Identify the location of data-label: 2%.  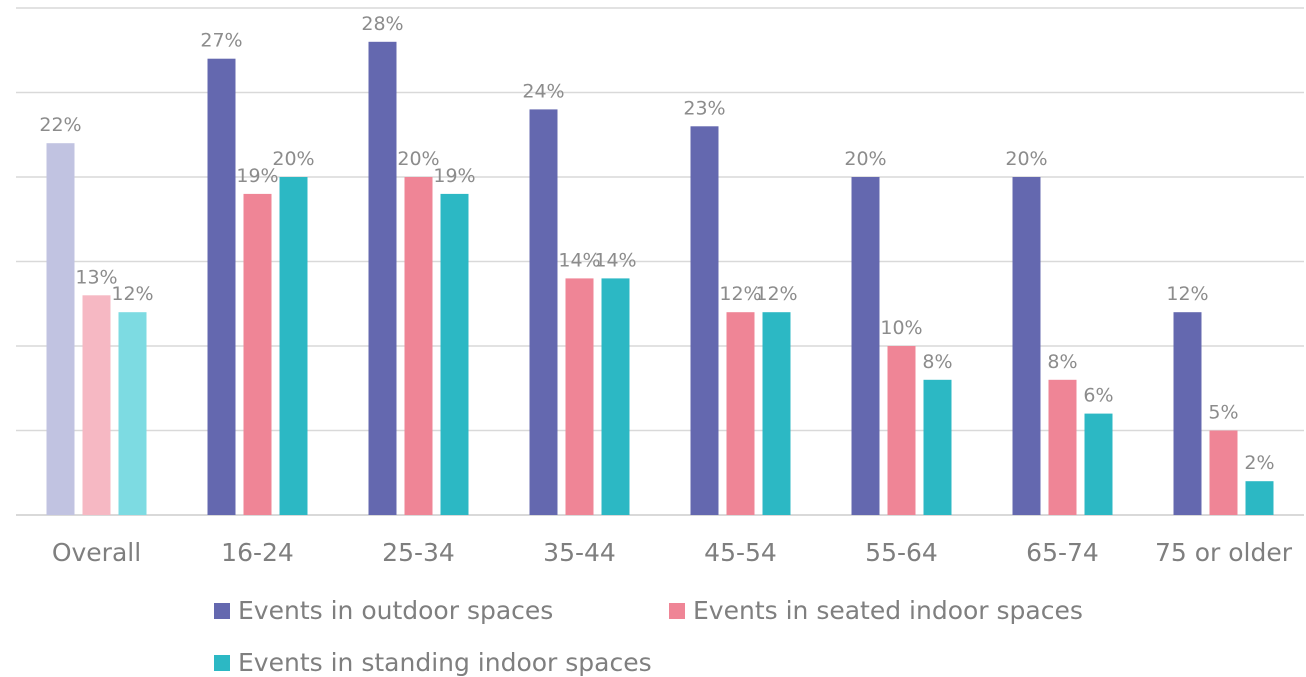
(1259, 463).